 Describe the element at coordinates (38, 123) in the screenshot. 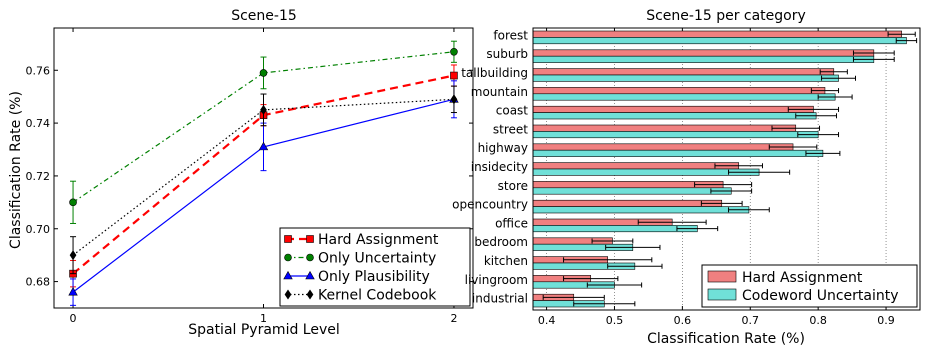

I see `y-tick-label: 0.74` at that location.